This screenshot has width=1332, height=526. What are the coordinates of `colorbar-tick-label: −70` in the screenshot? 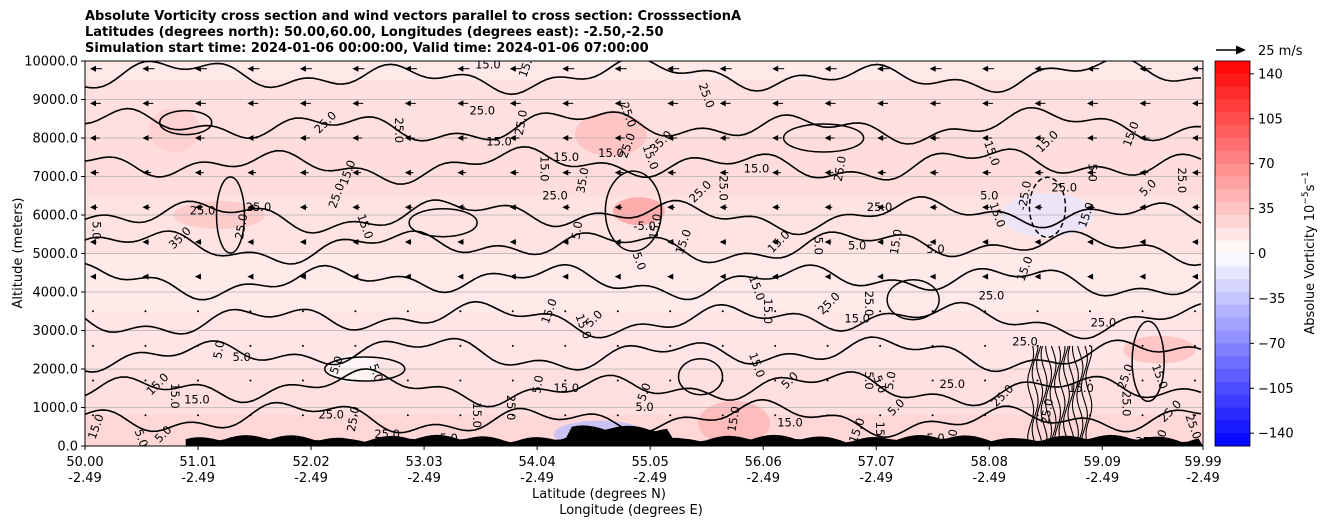 It's located at (1271, 344).